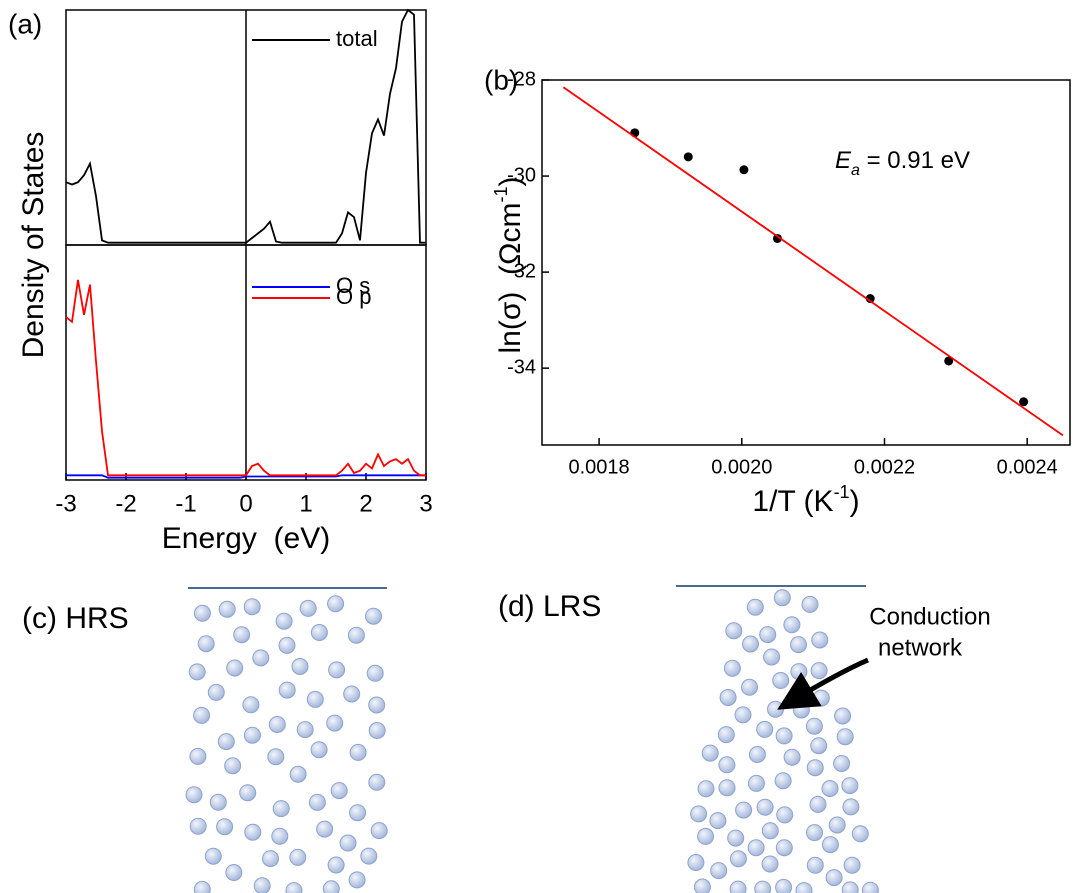  I want to click on label-part: ln(σ) (Ωcm, so click(510, 278).